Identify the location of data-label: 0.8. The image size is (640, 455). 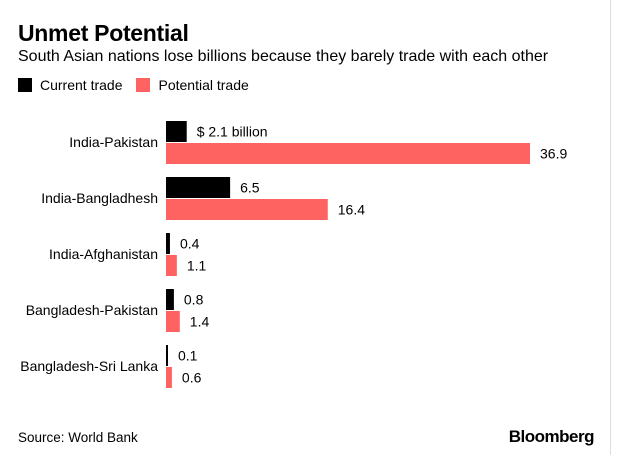
(194, 300).